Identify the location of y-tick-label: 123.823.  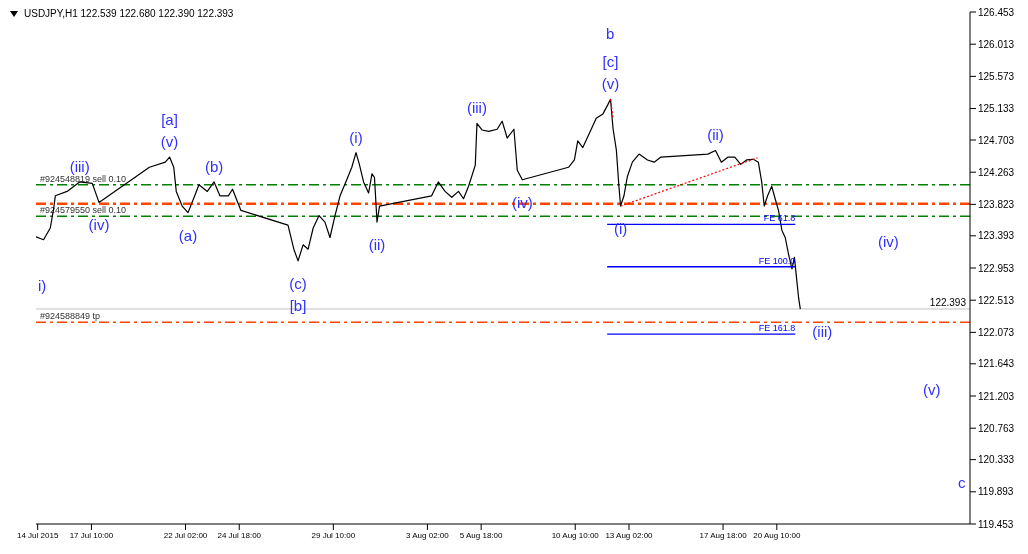
(996, 204).